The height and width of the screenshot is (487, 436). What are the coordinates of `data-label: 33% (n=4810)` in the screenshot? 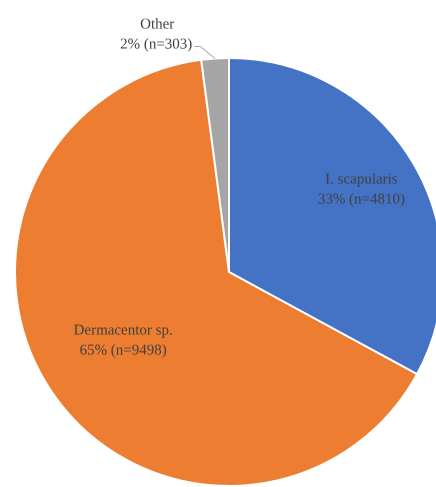 It's located at (362, 199).